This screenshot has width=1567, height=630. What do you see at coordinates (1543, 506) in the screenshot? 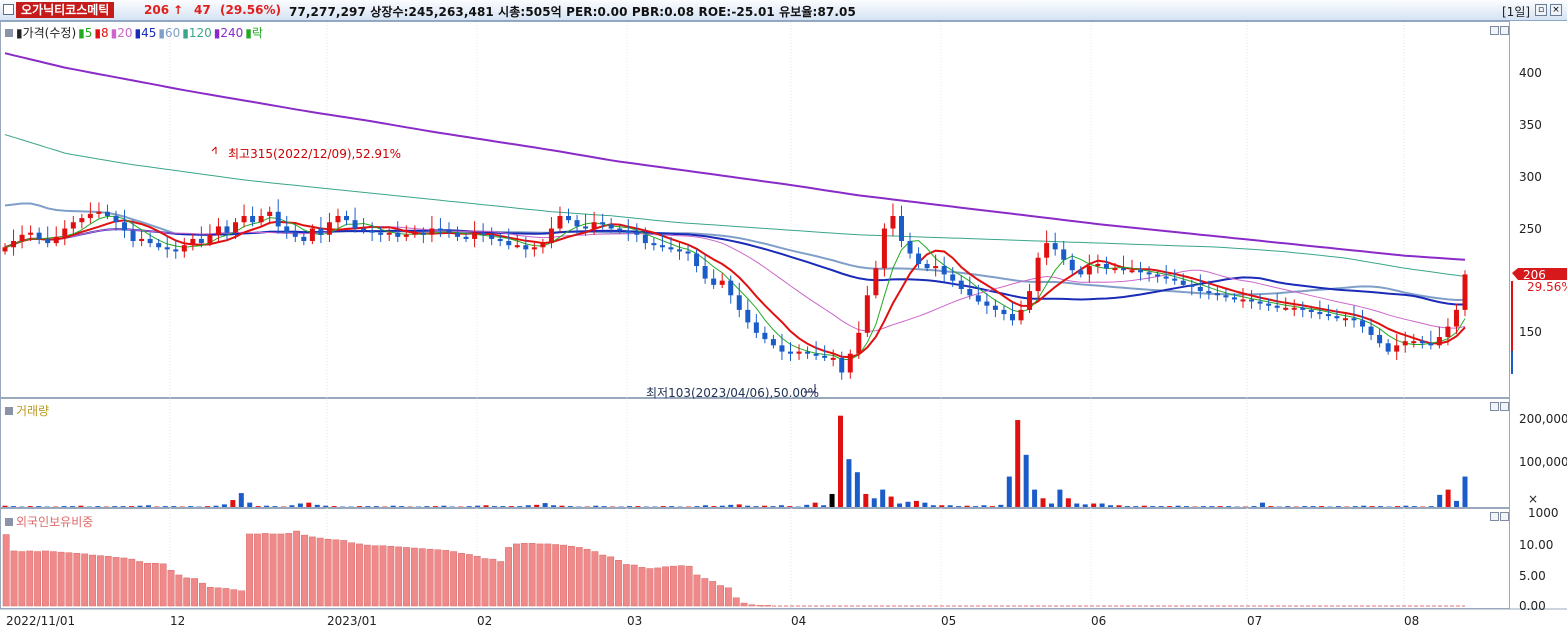
I see `volume-unit: × 1000` at bounding box center [1543, 506].